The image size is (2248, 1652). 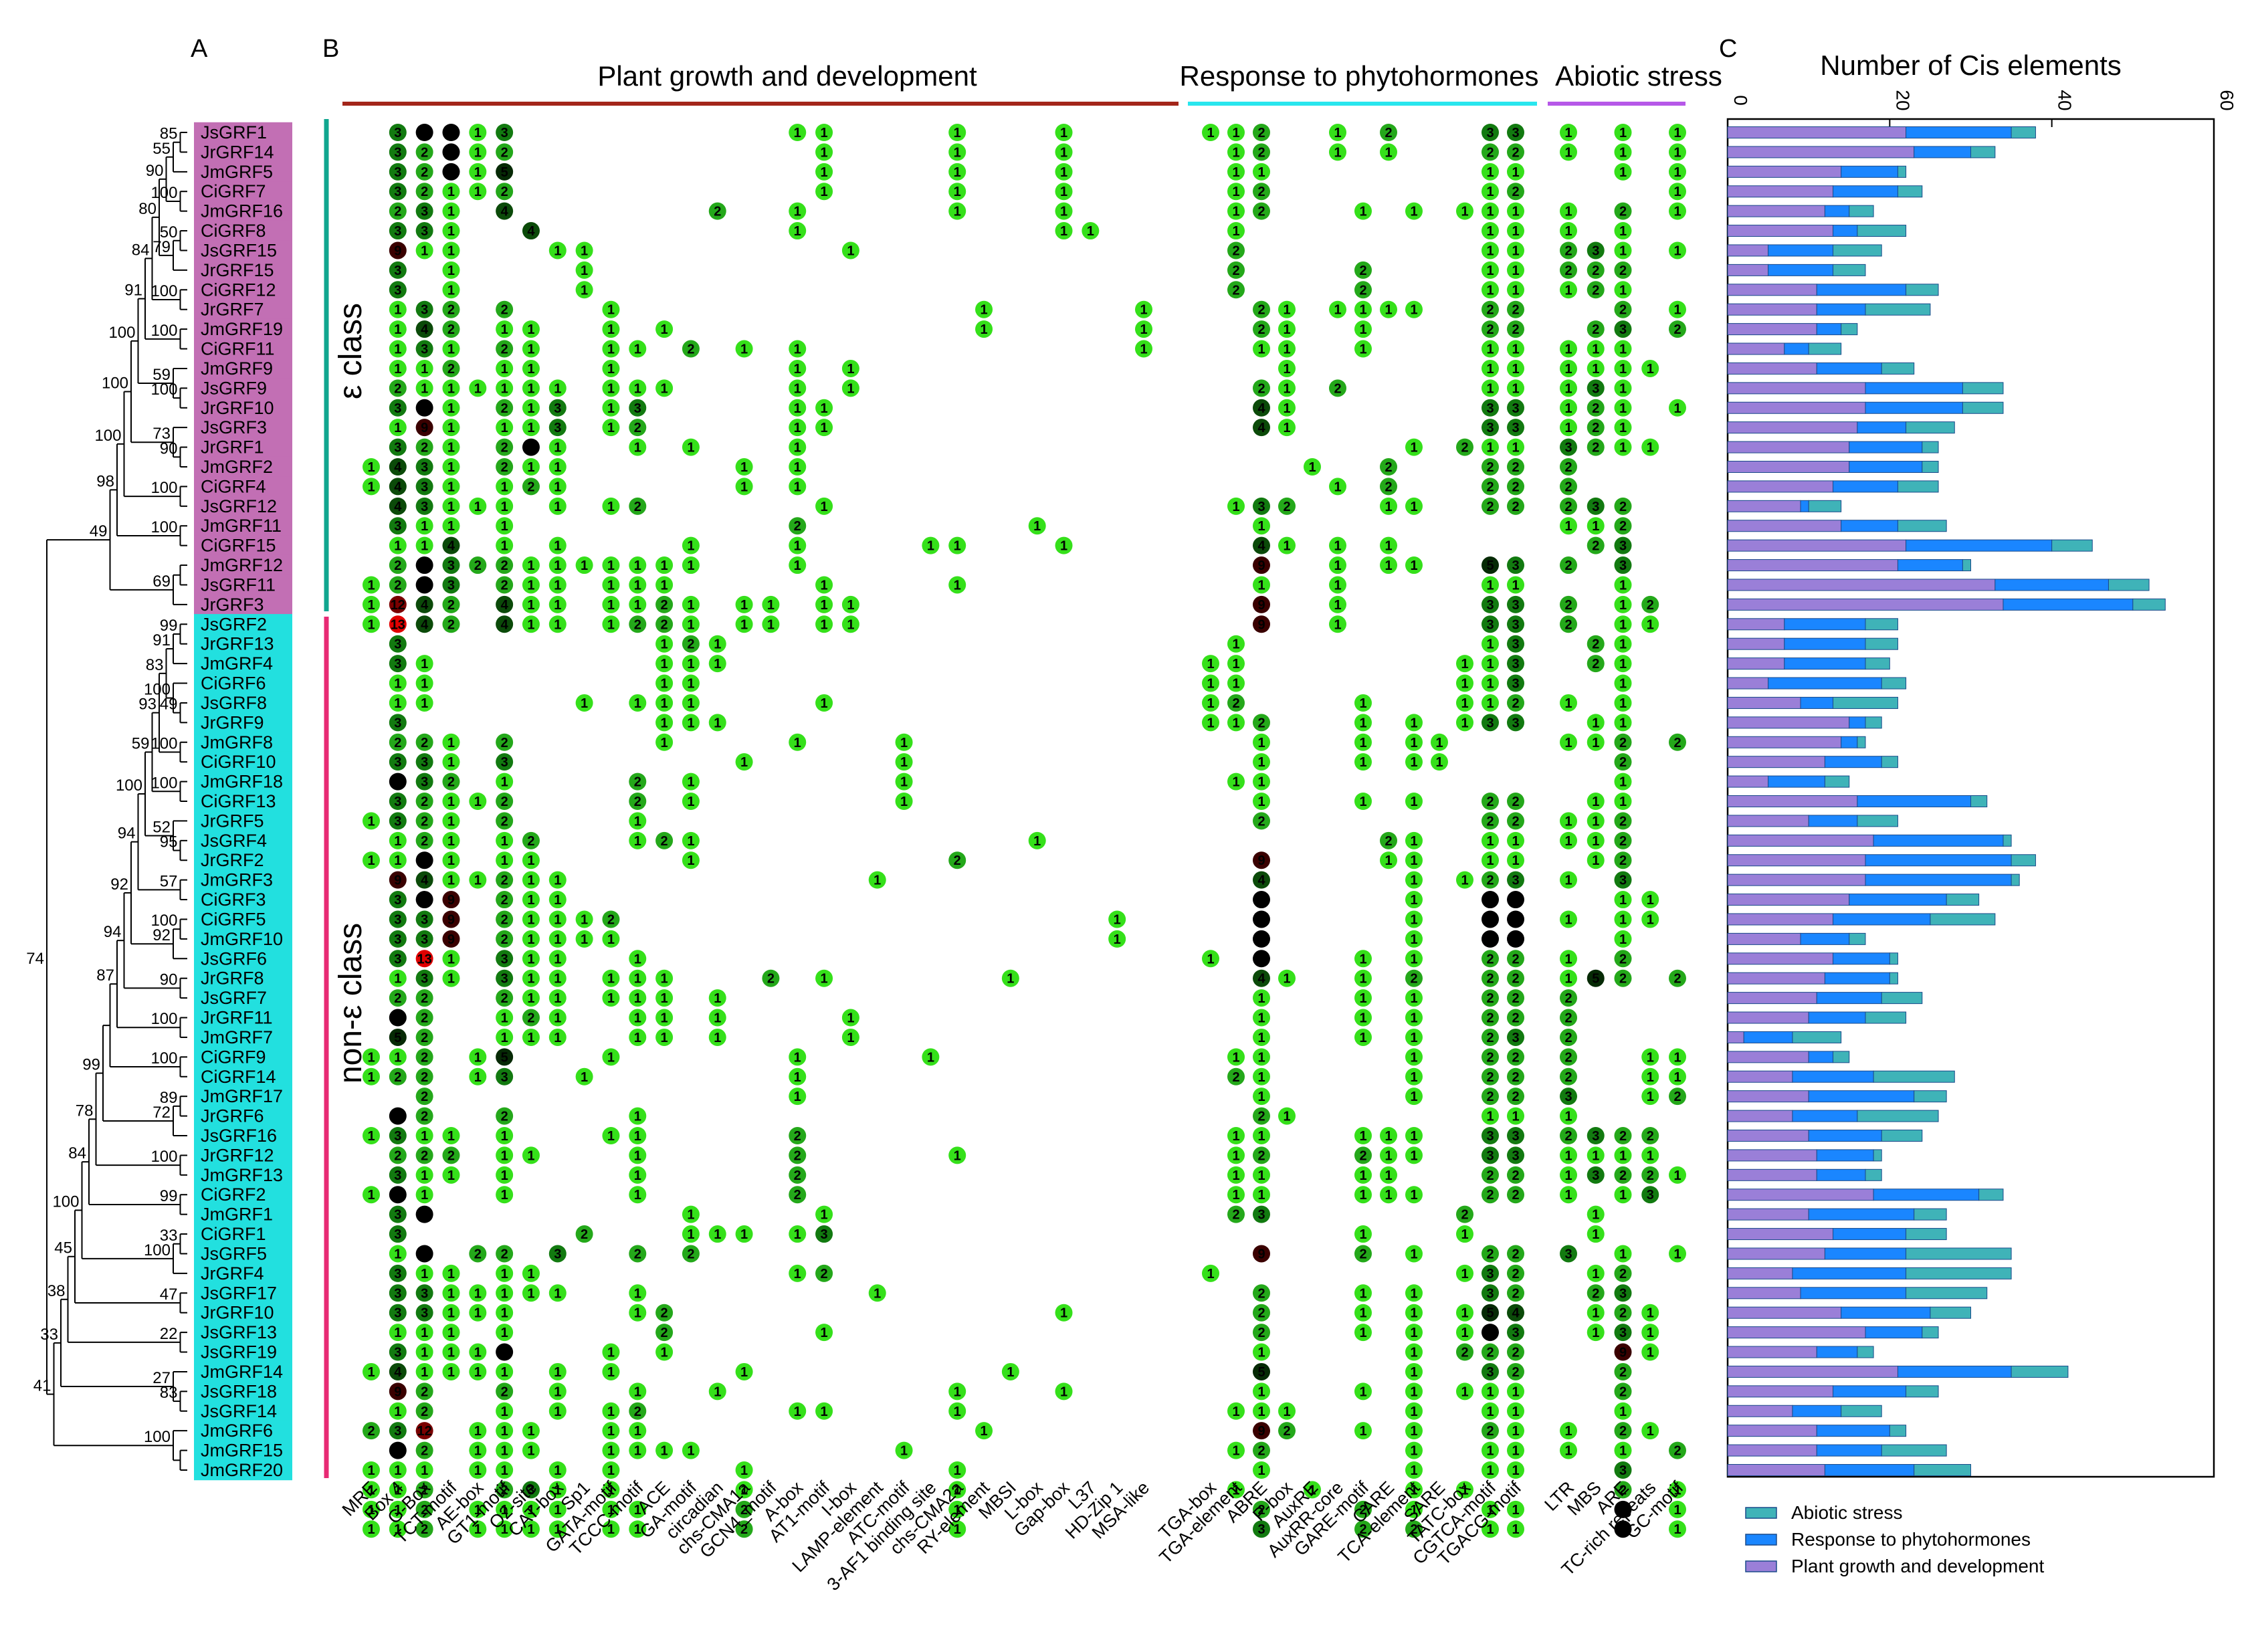 I want to click on bootstrap-value: 100, so click(x=163, y=291).